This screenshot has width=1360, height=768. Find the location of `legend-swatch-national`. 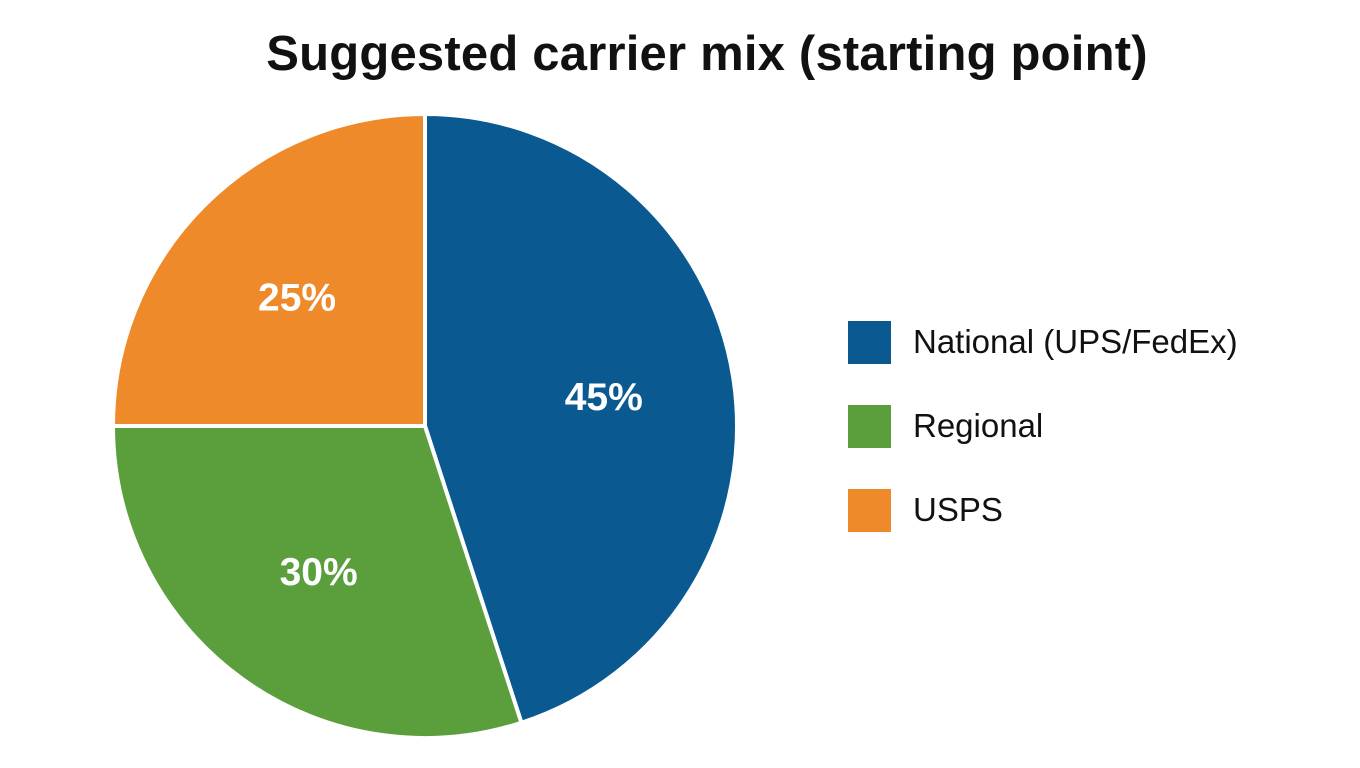

legend-swatch-national is located at coordinates (869, 342).